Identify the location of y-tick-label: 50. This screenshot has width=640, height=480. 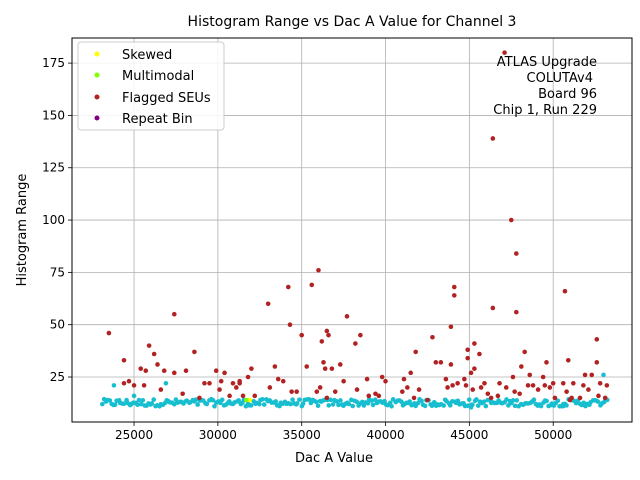
(57, 325).